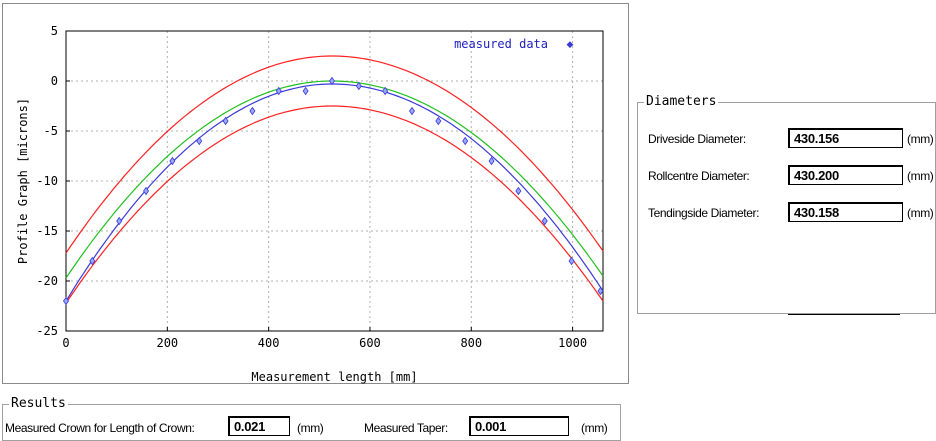 This screenshot has width=936, height=441. What do you see at coordinates (167, 343) in the screenshot?
I see `x-tick-label: 200` at bounding box center [167, 343].